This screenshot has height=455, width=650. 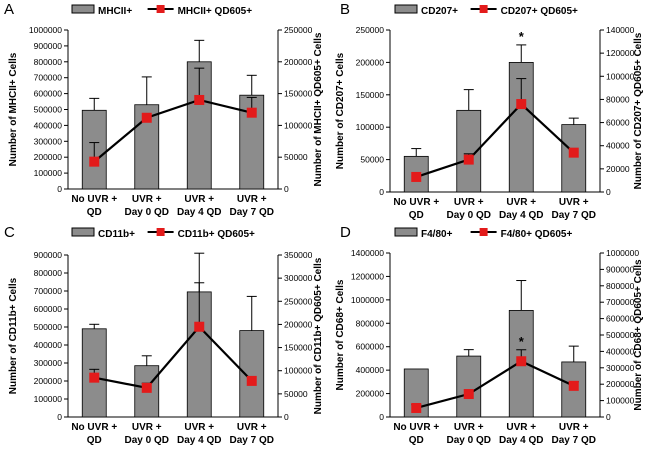 What do you see at coordinates (318, 109) in the screenshot?
I see `y-axis-title-right: Number of MHCII+ QD605+ Cells` at bounding box center [318, 109].